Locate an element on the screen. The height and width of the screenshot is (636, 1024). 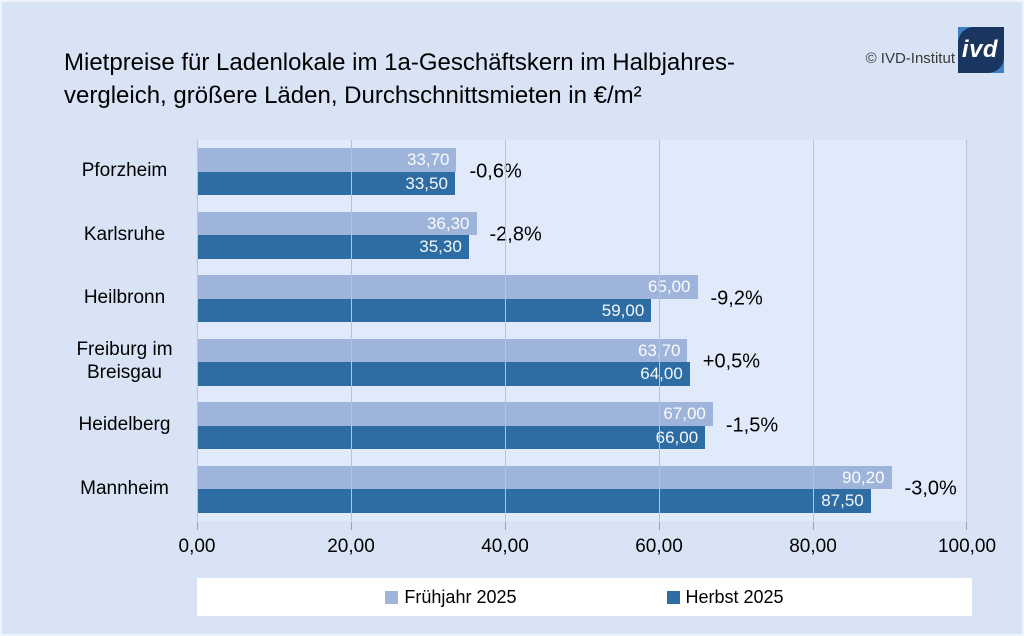
legend-item: Herbst 2025 is located at coordinates (725, 597).